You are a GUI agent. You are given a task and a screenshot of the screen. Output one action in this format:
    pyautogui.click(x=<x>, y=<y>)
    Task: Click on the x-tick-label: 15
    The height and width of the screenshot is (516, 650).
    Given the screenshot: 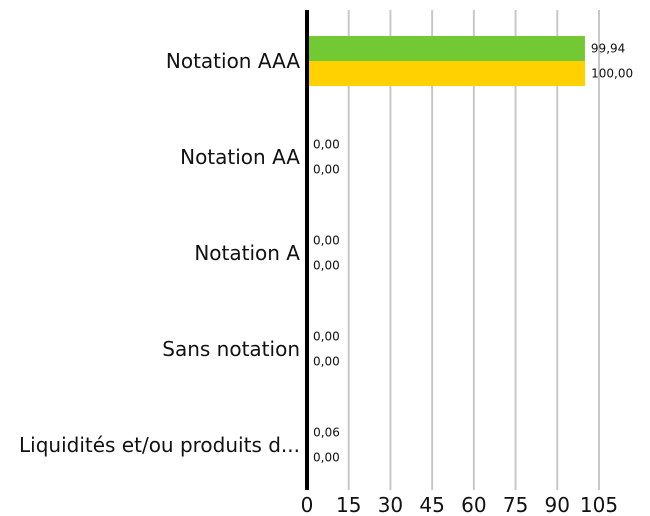 What is the action you would take?
    pyautogui.click(x=348, y=504)
    